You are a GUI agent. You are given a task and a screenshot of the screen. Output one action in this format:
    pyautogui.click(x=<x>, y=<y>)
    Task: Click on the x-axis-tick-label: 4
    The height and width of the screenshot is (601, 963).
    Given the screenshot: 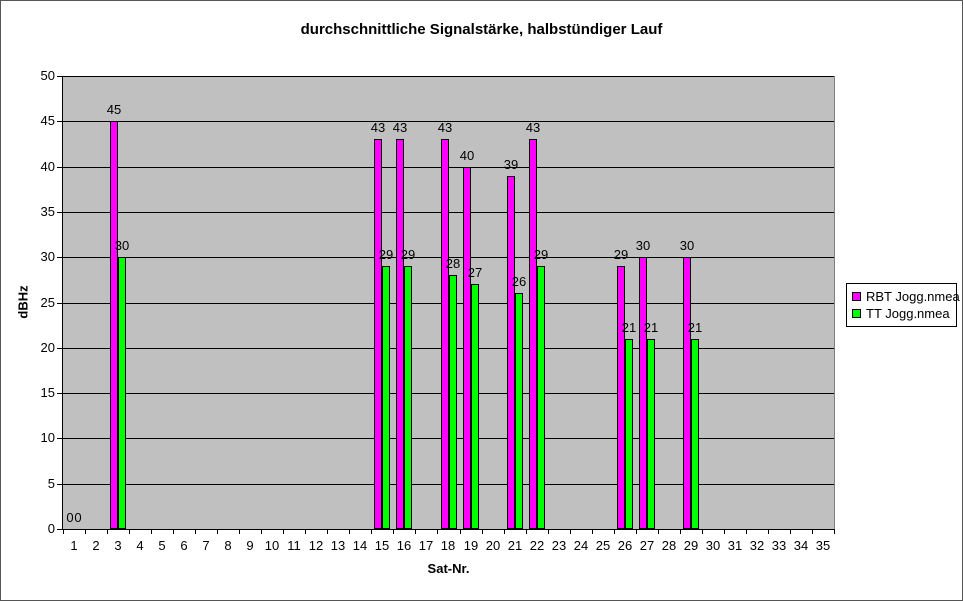 What is the action you would take?
    pyautogui.click(x=140, y=545)
    